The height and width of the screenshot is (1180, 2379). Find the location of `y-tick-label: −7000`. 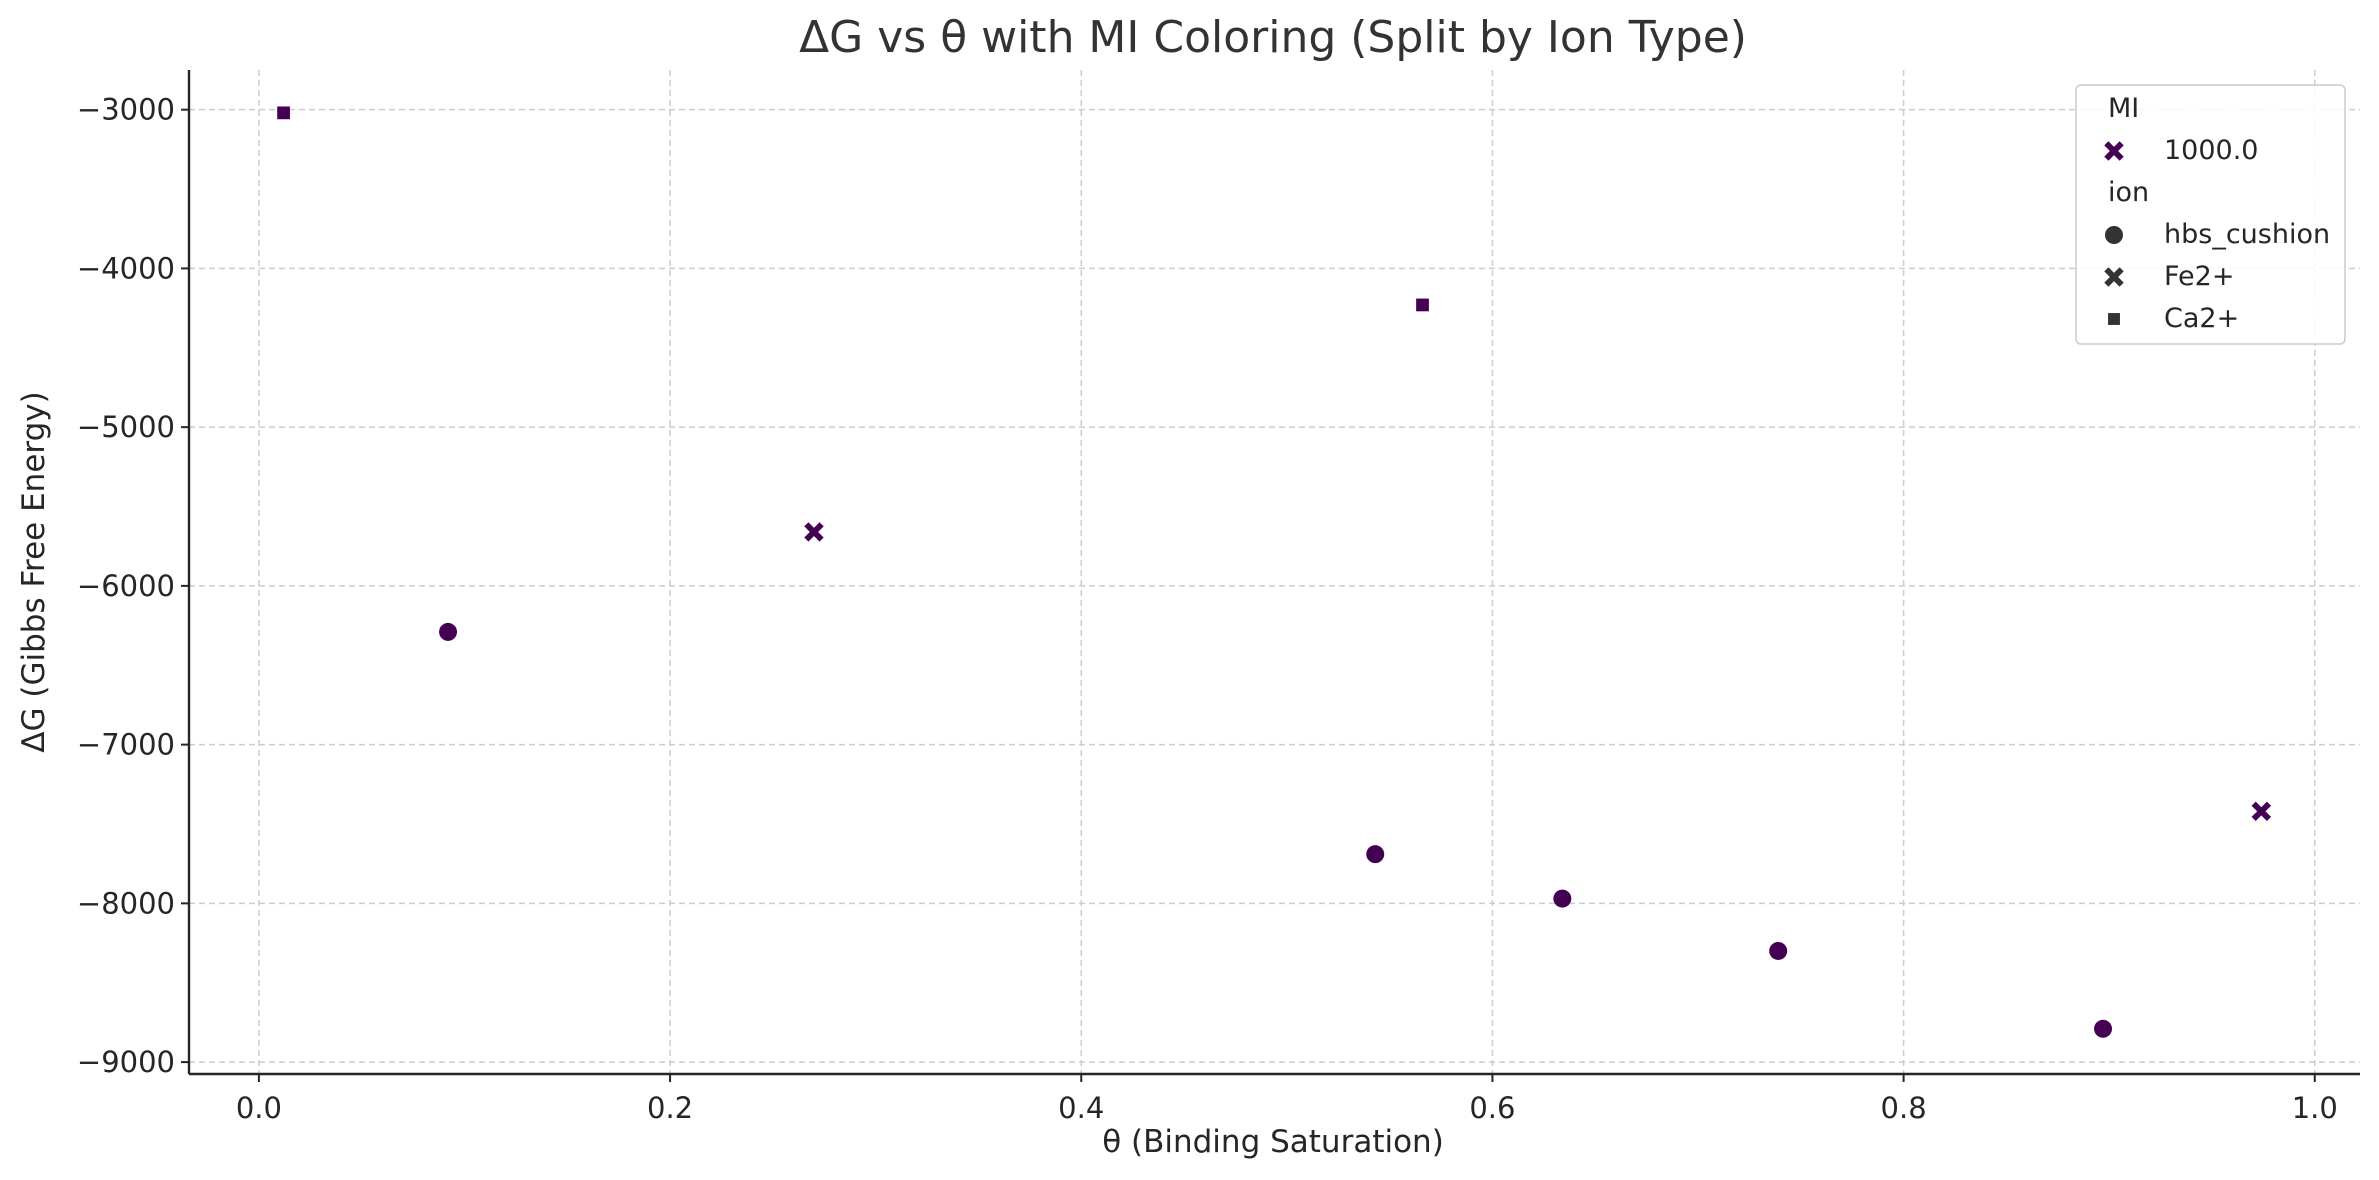

y-tick-label: −7000 is located at coordinates (126, 745).